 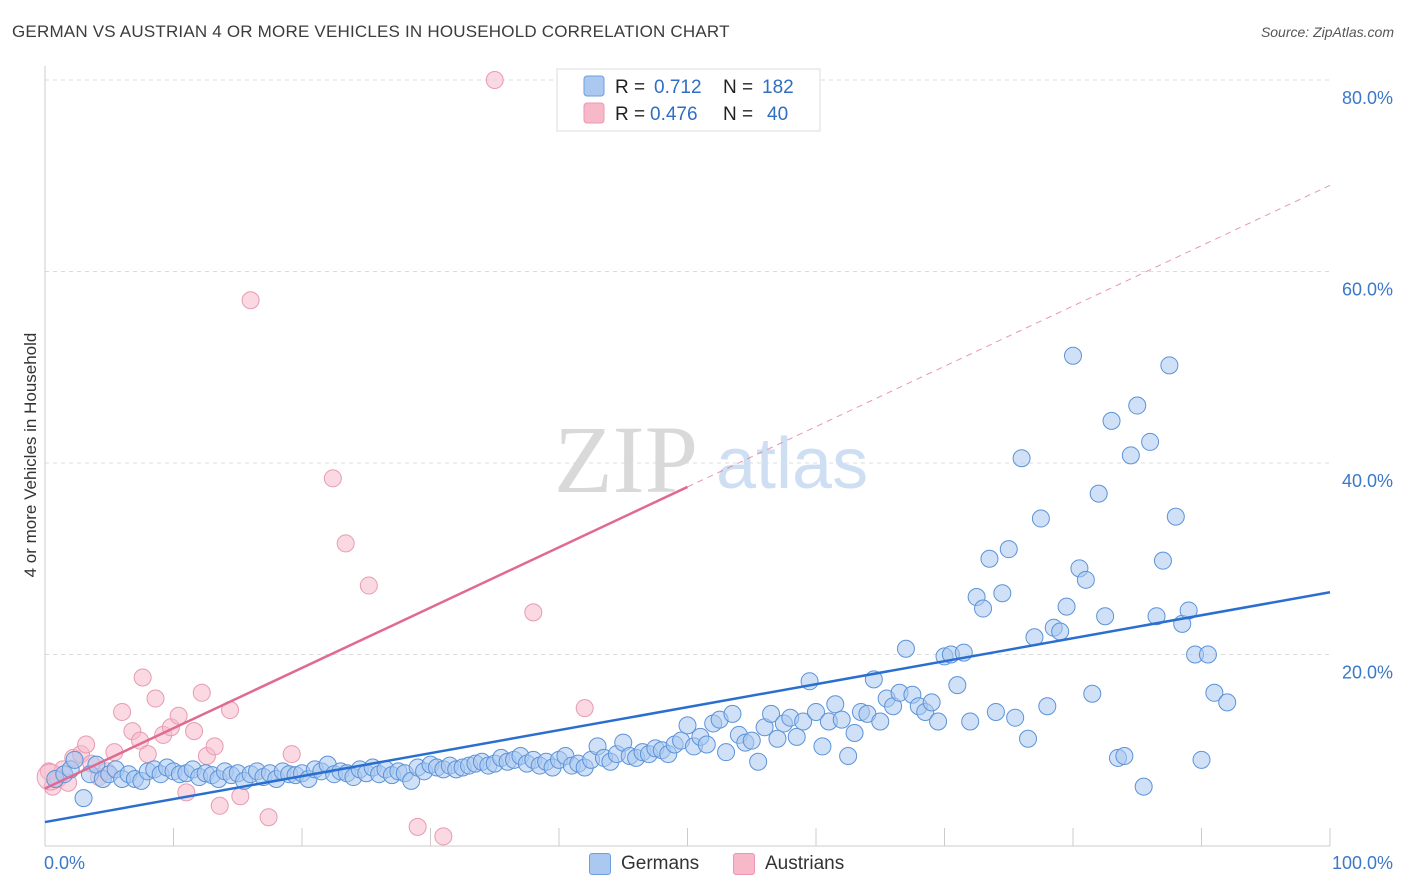 I want to click on watermark-atlas: atlas, so click(x=792, y=464).